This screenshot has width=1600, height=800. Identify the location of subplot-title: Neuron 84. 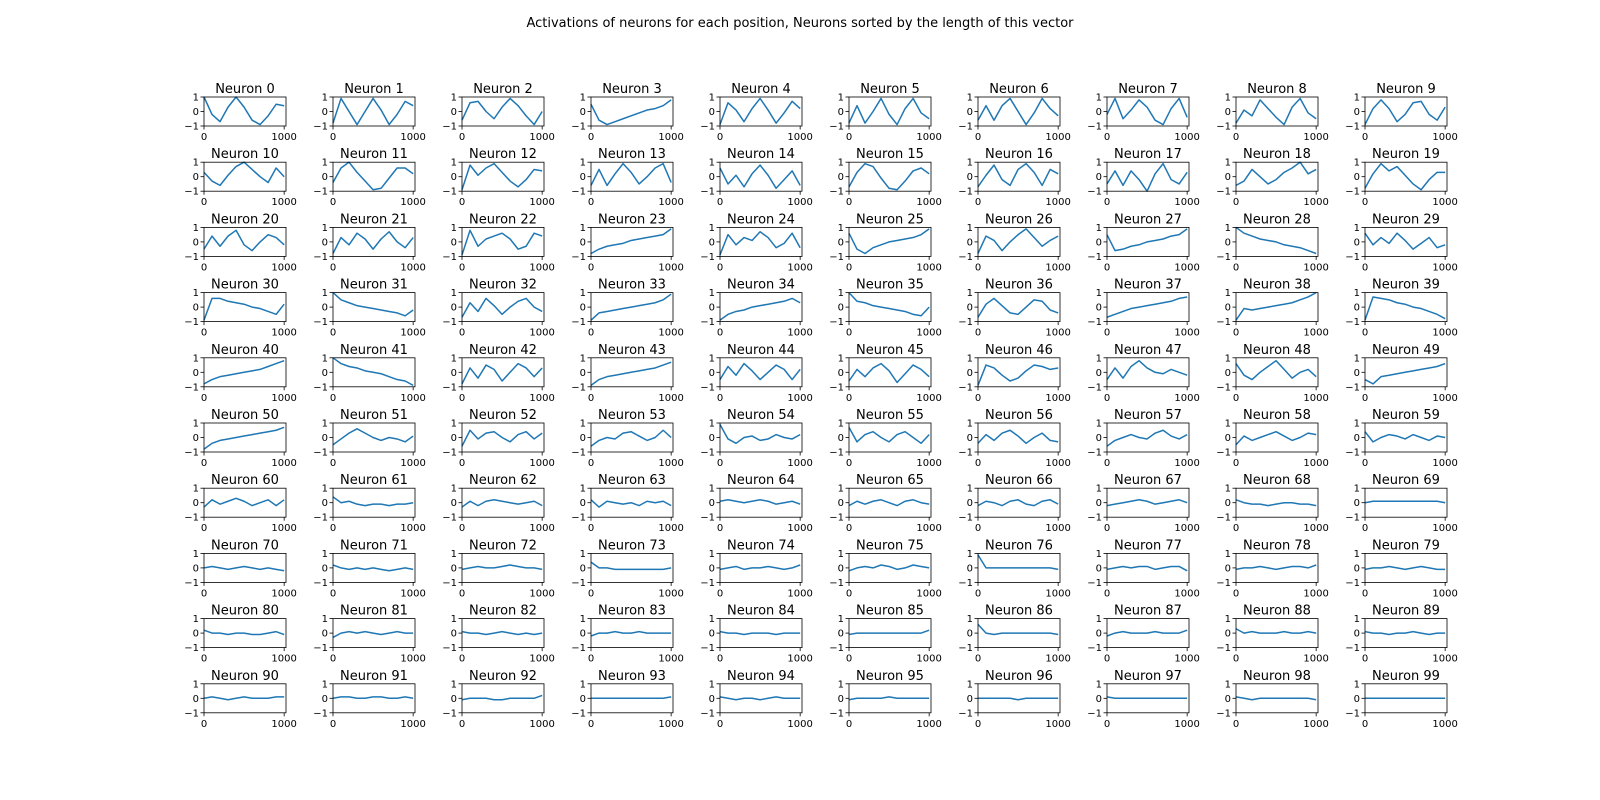
(761, 611).